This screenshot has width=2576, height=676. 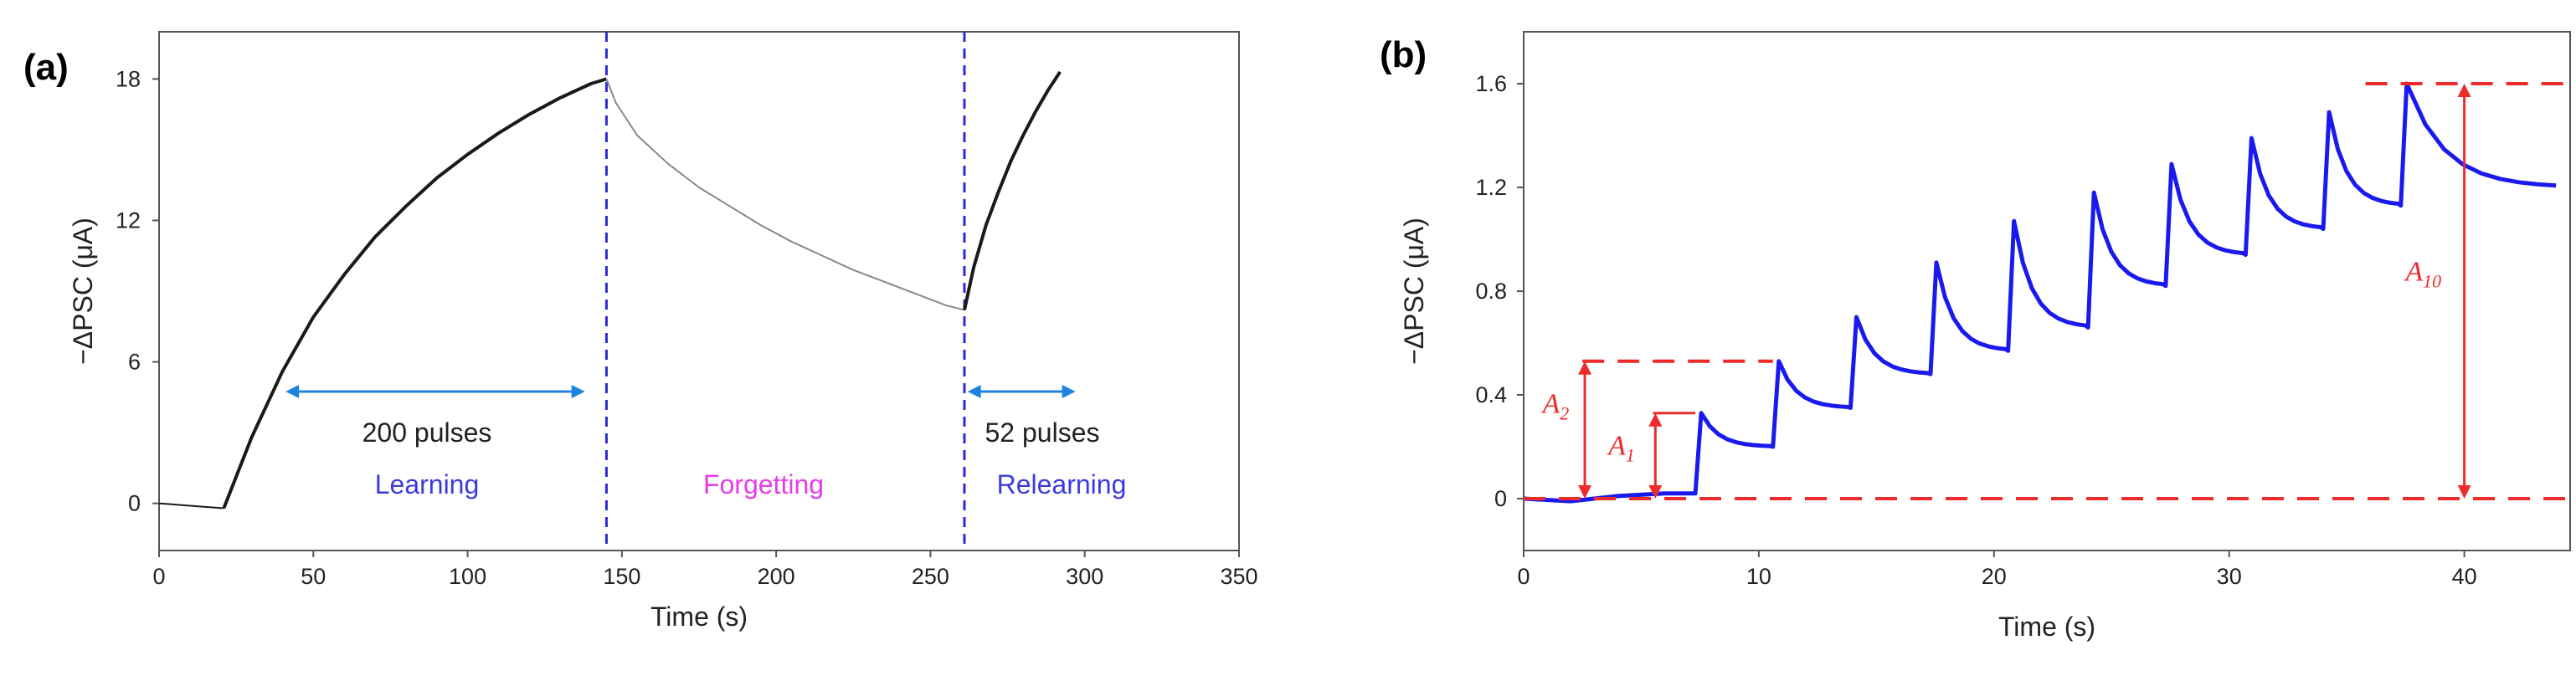 What do you see at coordinates (764, 484) in the screenshot?
I see `phase-forgetting-label: Forgetting` at bounding box center [764, 484].